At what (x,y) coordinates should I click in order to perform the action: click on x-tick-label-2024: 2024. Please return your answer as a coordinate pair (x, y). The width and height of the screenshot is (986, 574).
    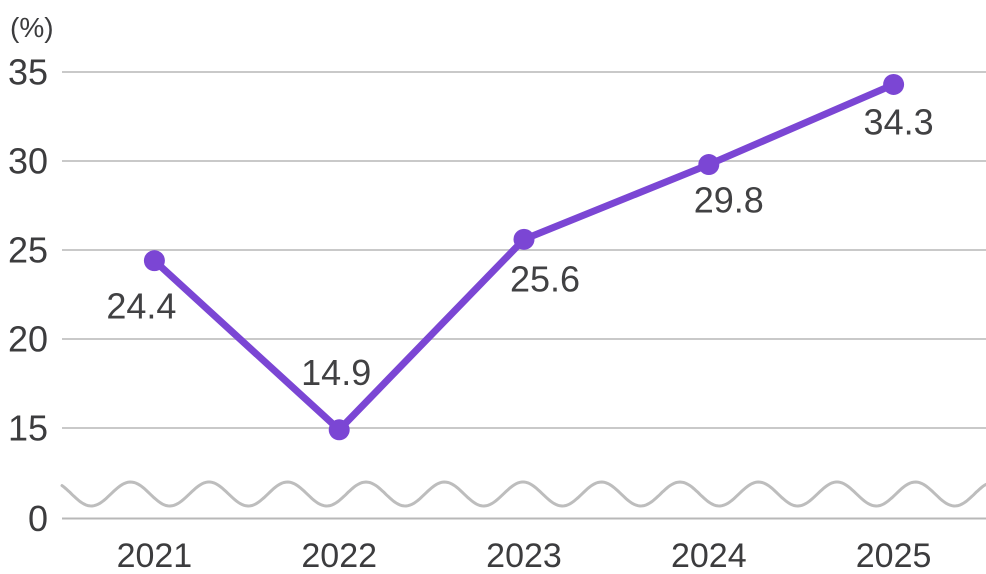
    Looking at the image, I should click on (709, 555).